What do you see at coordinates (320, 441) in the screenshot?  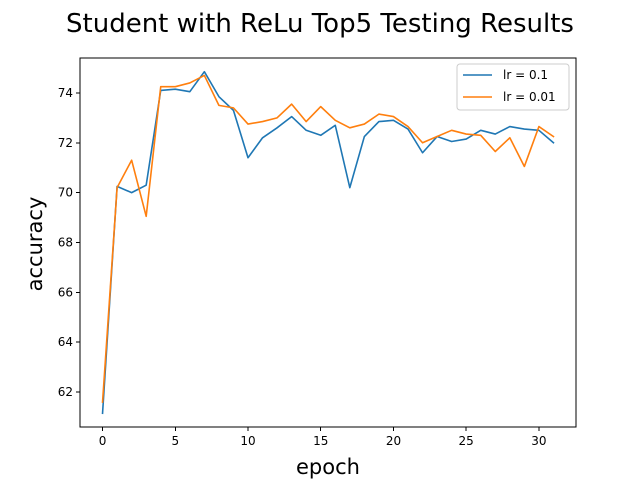 I see `x-tick-label: 15` at bounding box center [320, 441].